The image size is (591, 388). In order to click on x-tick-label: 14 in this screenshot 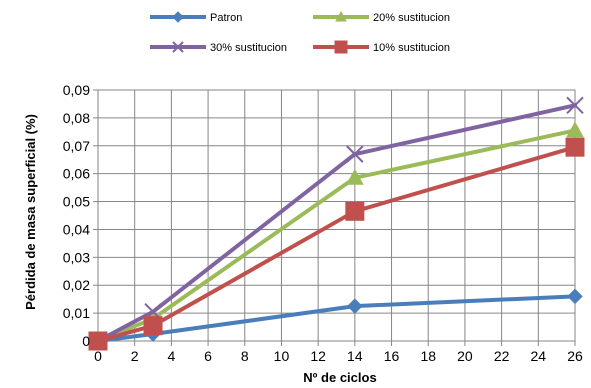, I will do `click(355, 356)`.